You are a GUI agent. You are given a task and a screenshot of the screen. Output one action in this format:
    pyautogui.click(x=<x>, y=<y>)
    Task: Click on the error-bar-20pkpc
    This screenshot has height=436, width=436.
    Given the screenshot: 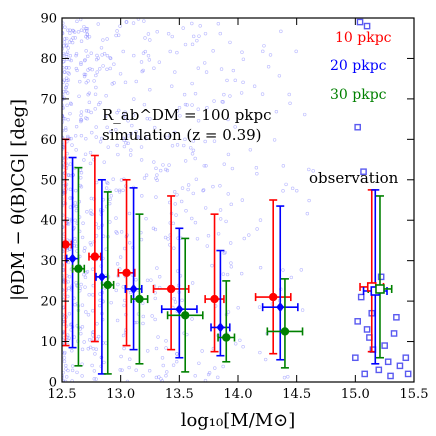 What is the action you would take?
    pyautogui.click(x=179, y=293)
    